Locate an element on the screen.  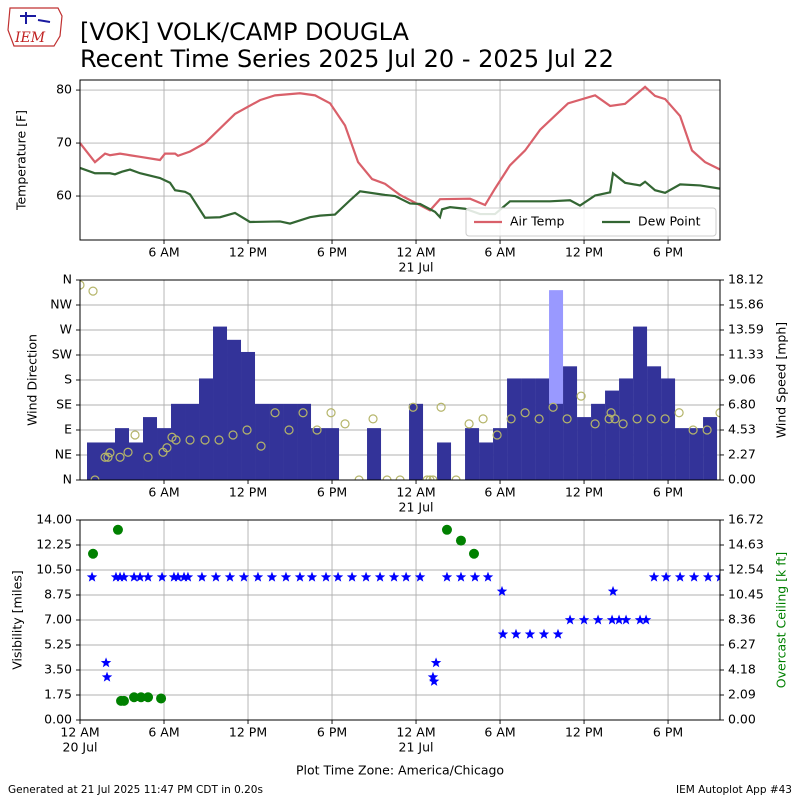
y2-tick-label: 12.54 is located at coordinates (746, 569).